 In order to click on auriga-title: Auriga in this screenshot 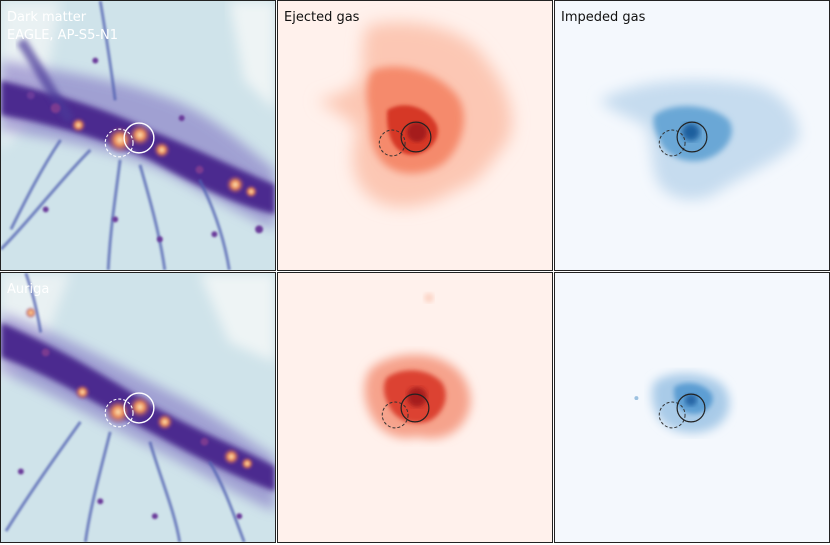, I will do `click(28, 289)`.